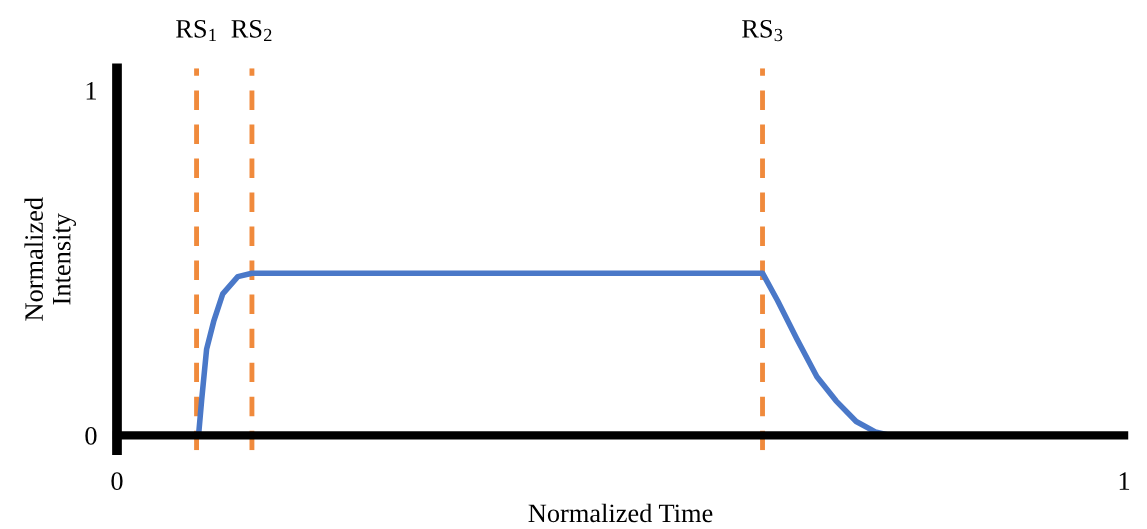 The width and height of the screenshot is (1147, 529). I want to click on ref-line-label: RS$_{3}$, so click(762, 30).